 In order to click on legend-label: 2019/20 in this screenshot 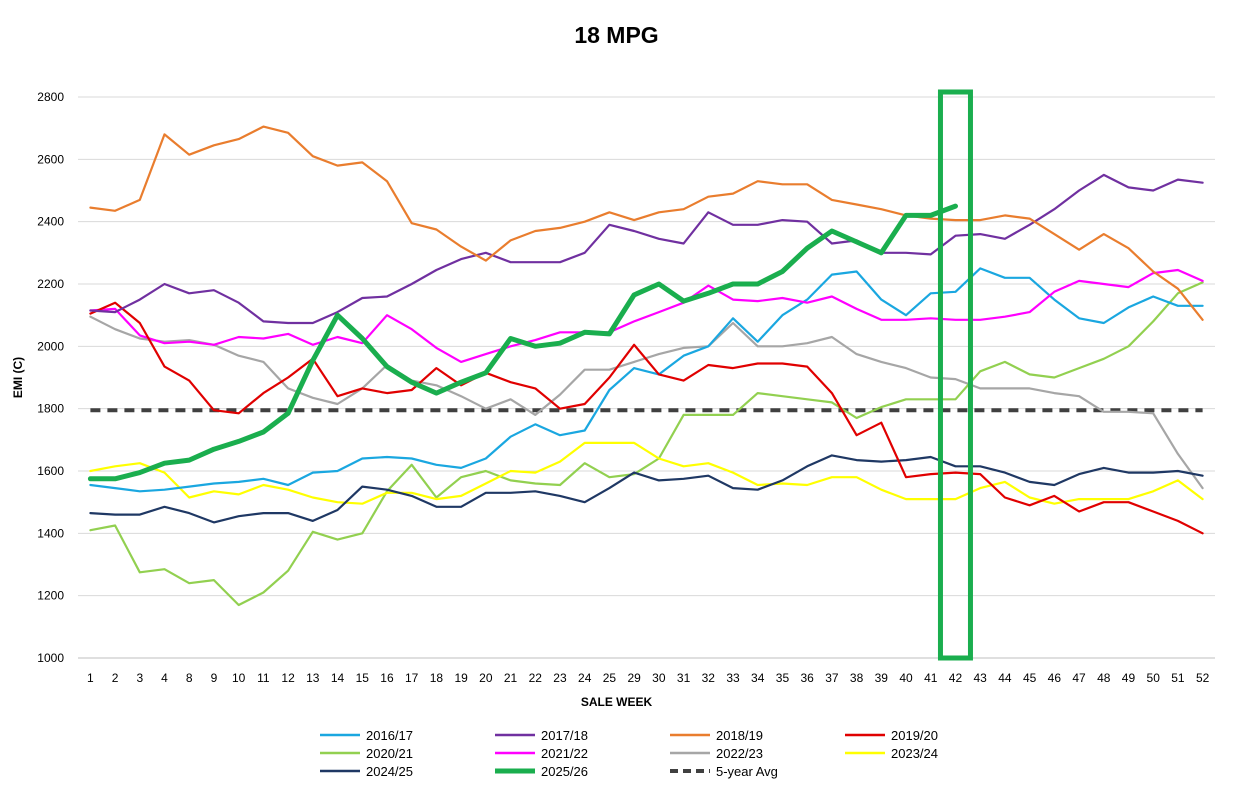, I will do `click(914, 735)`.